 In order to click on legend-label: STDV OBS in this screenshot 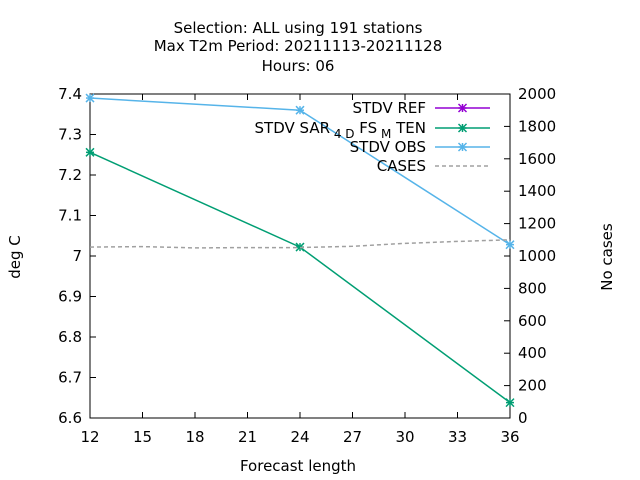, I will do `click(388, 147)`.